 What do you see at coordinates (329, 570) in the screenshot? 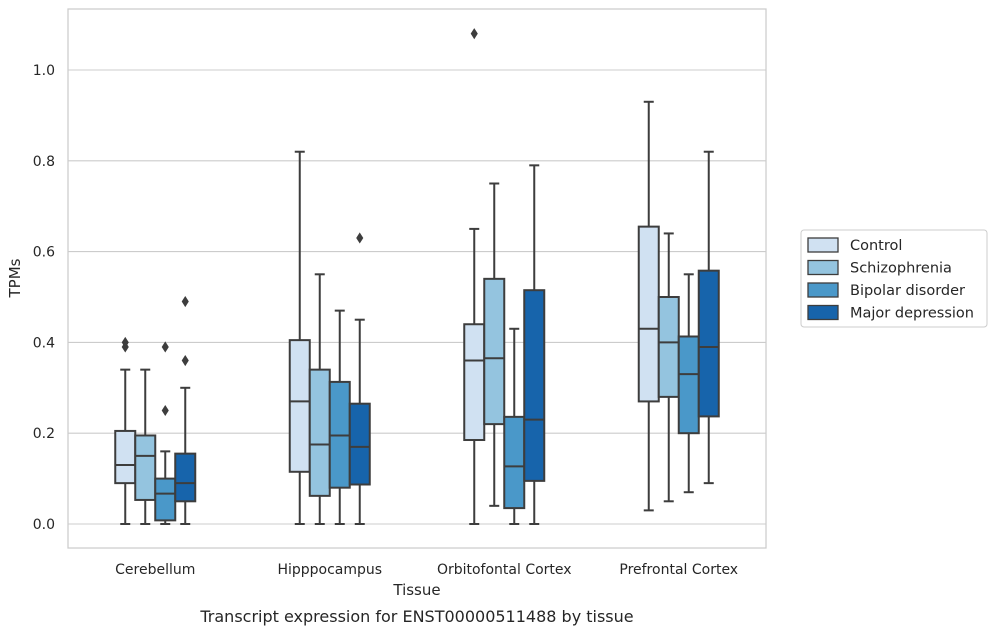
I see `x-tick-label: Hipppocampus` at bounding box center [329, 570].